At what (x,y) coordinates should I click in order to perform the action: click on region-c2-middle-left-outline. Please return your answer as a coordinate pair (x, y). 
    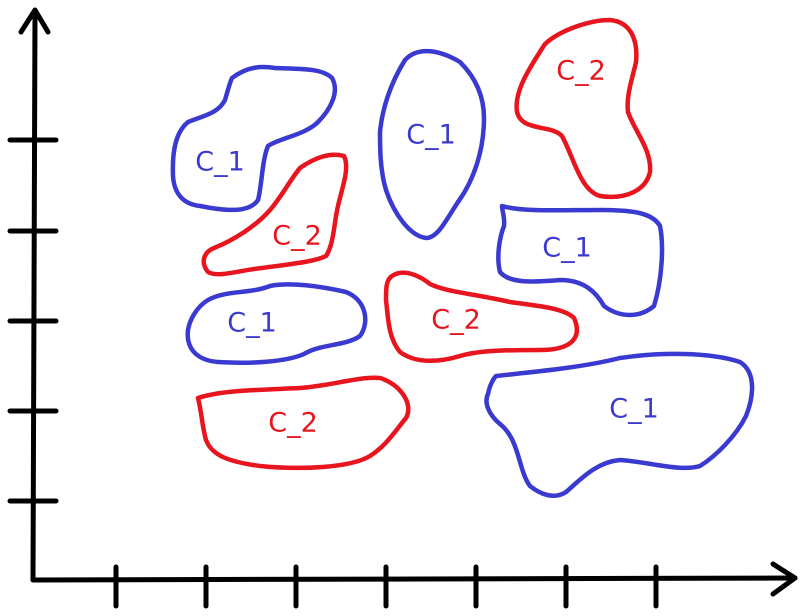
    Looking at the image, I should click on (275, 214).